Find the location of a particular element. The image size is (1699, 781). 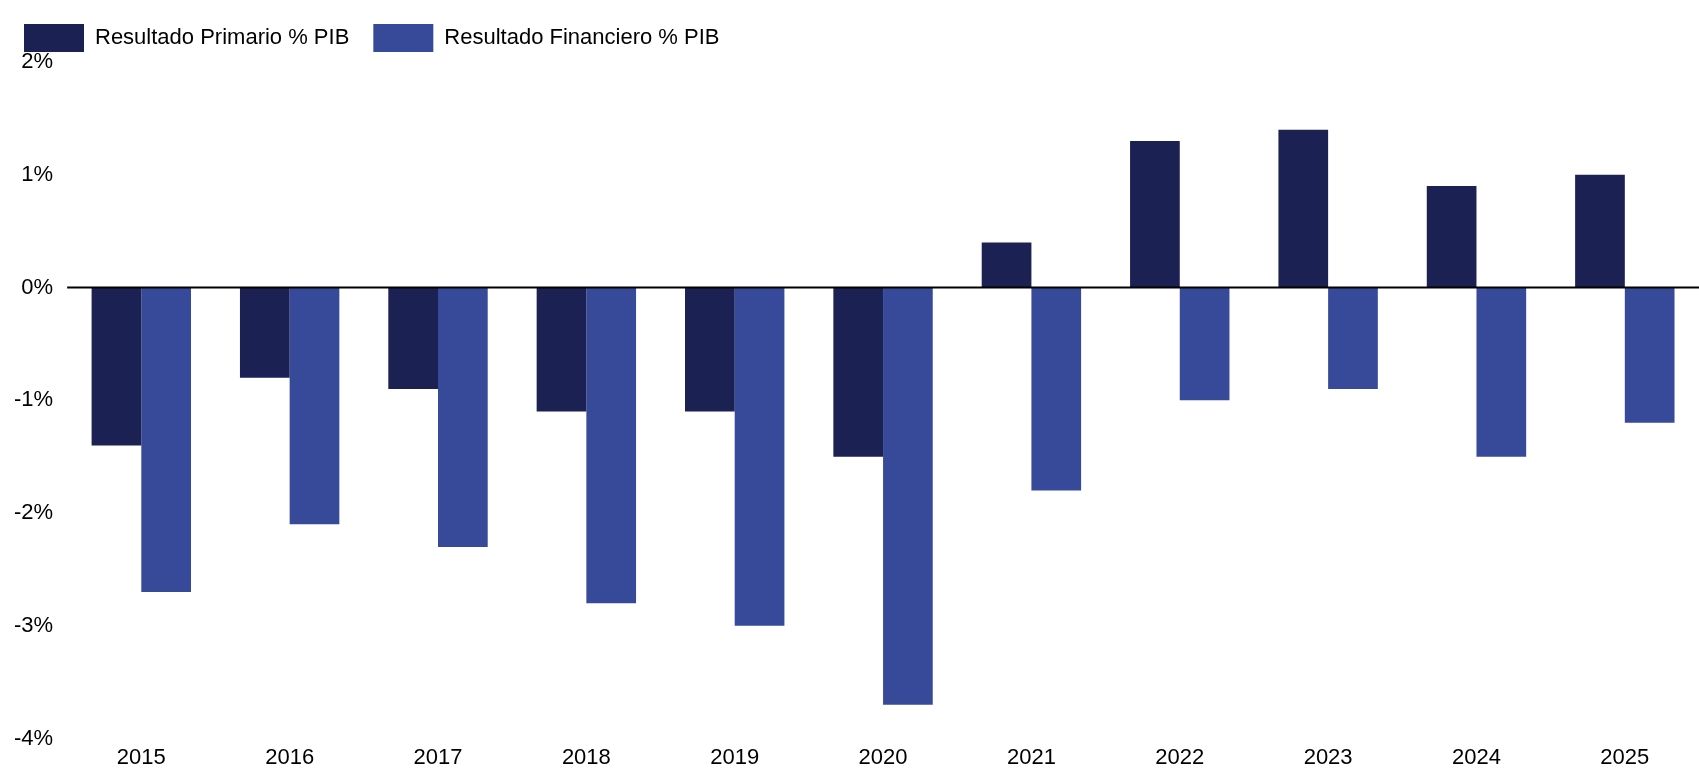

legend-label: Resultado Primario % PIB is located at coordinates (222, 37).